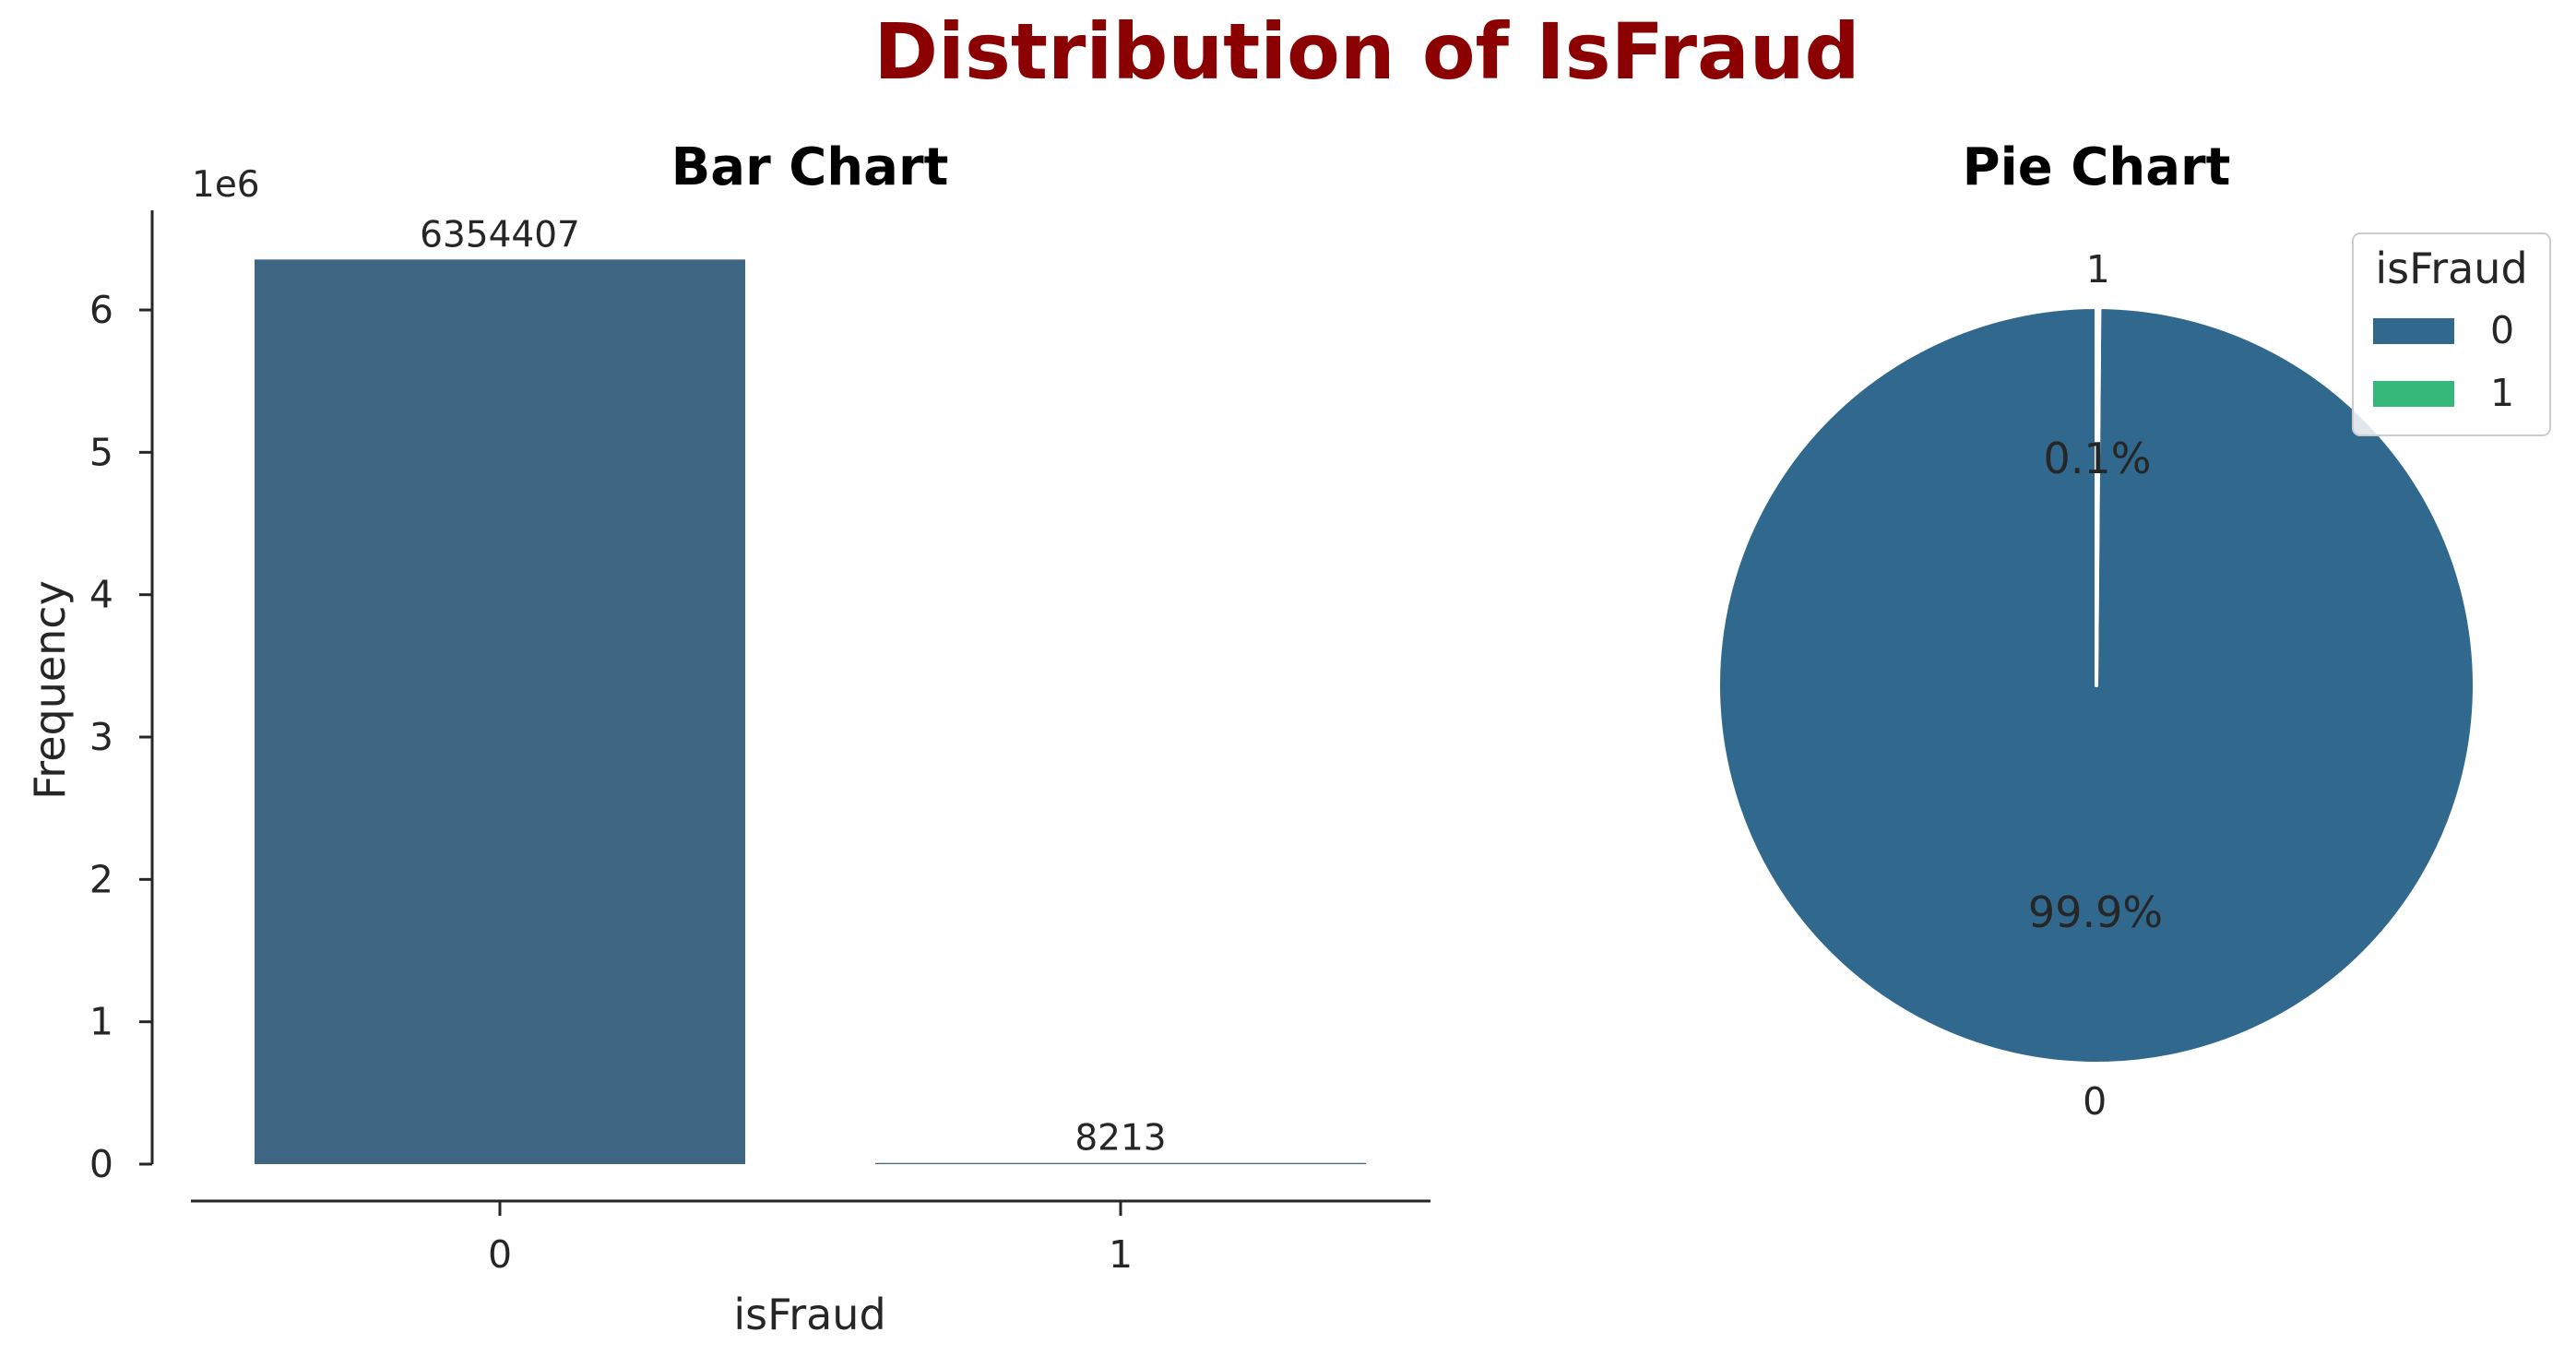 This screenshot has width=2576, height=1356. What do you see at coordinates (101, 879) in the screenshot?
I see `y-tick-label: 2` at bounding box center [101, 879].